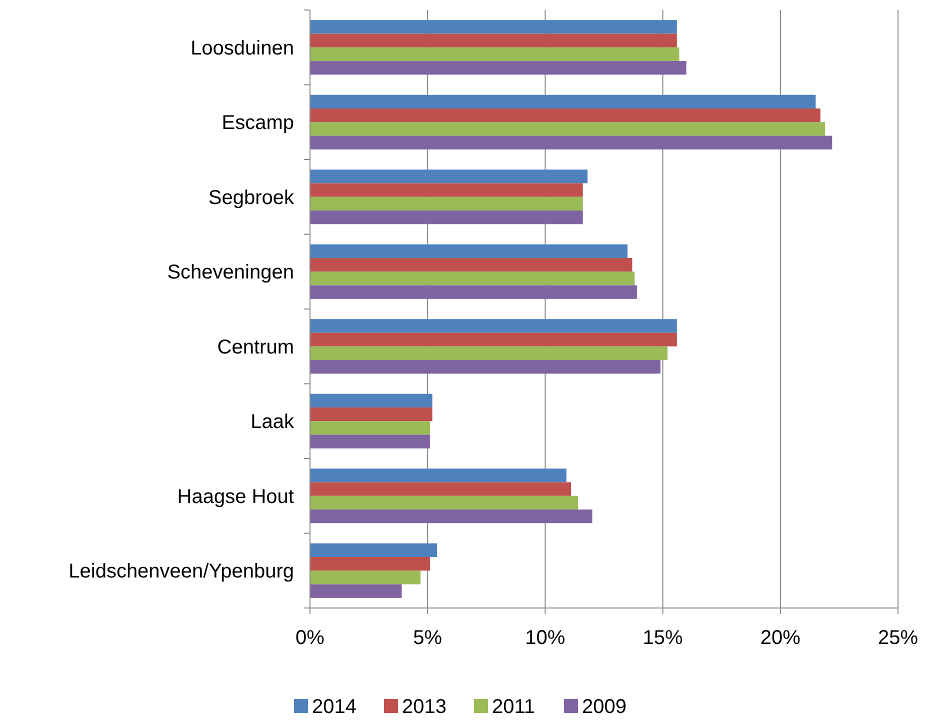 This screenshot has height=725, width=928. What do you see at coordinates (251, 197) in the screenshot?
I see `y-tick-label: Segbroek` at bounding box center [251, 197].